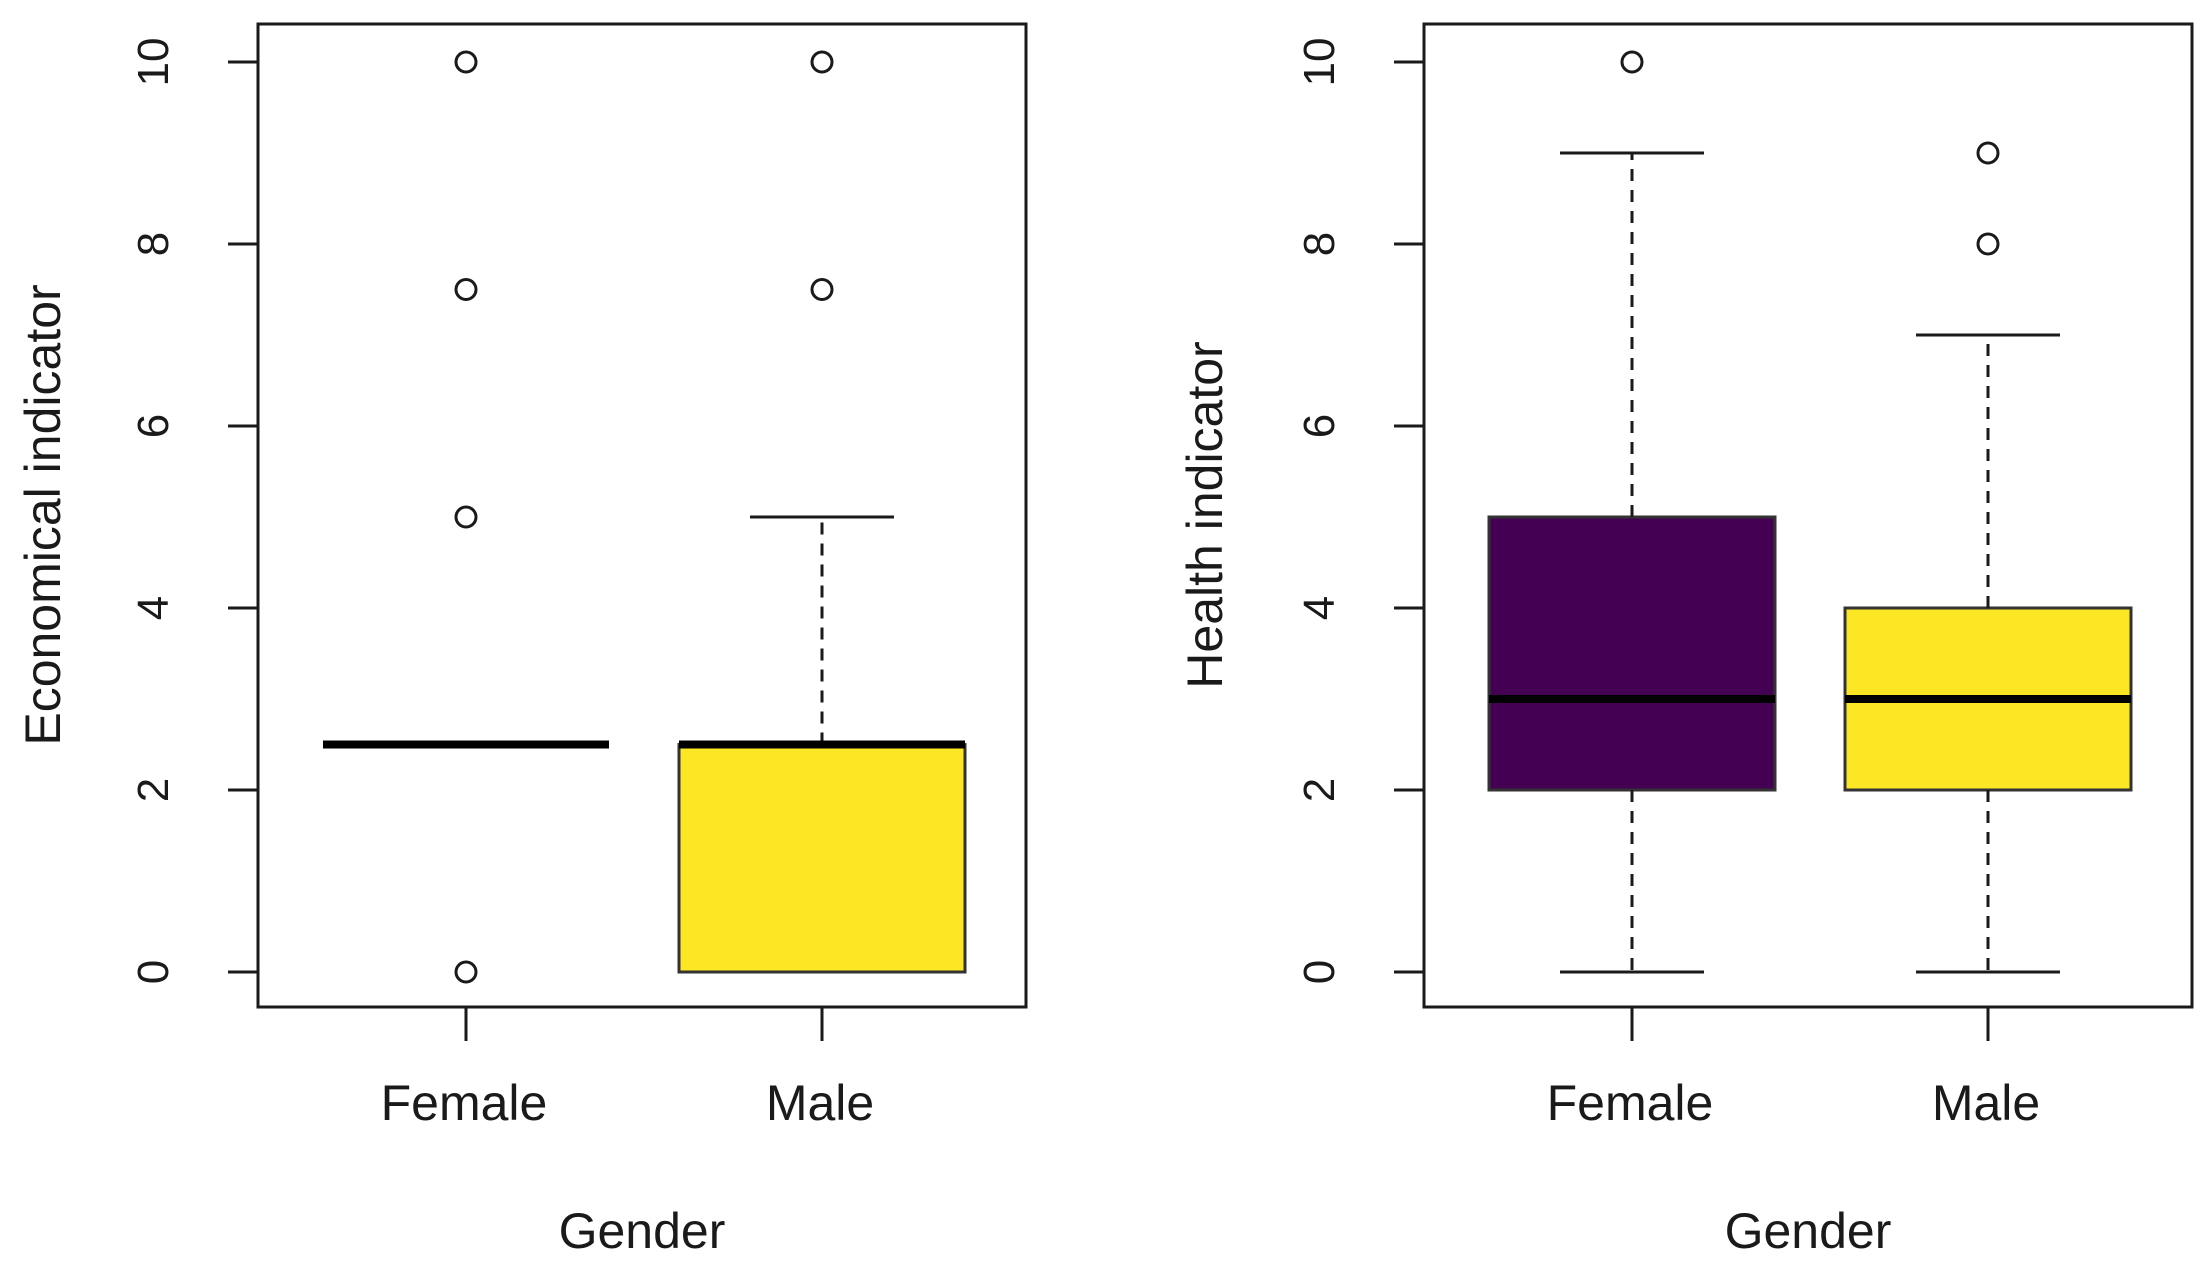  Describe the element at coordinates (822, 858) in the screenshot. I see `box-male` at that location.